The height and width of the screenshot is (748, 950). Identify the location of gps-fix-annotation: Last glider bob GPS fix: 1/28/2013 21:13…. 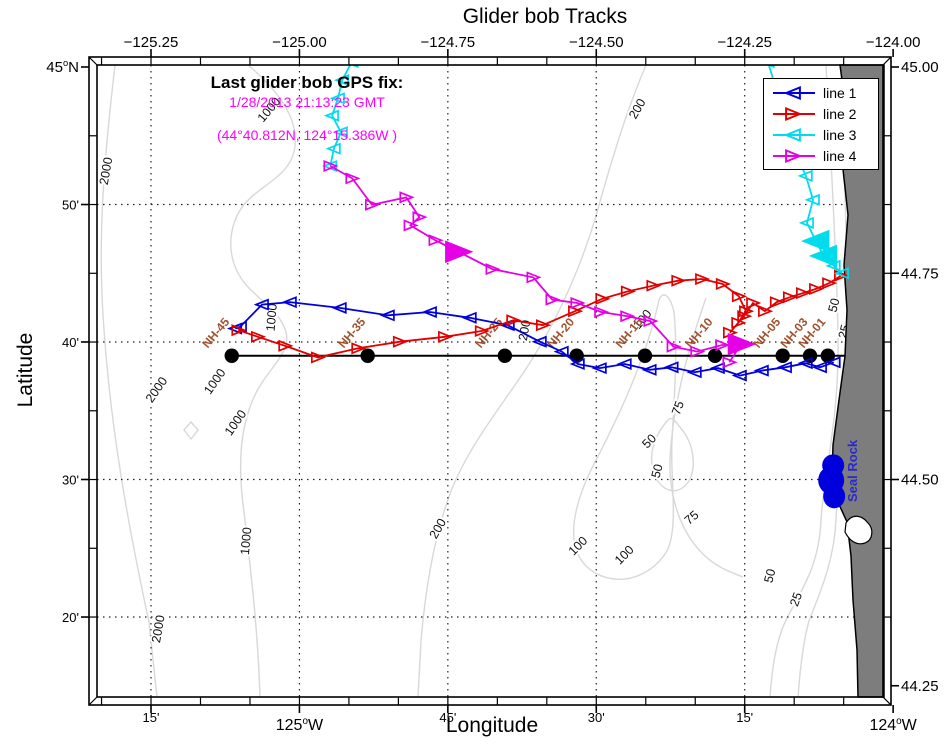
(307, 108).